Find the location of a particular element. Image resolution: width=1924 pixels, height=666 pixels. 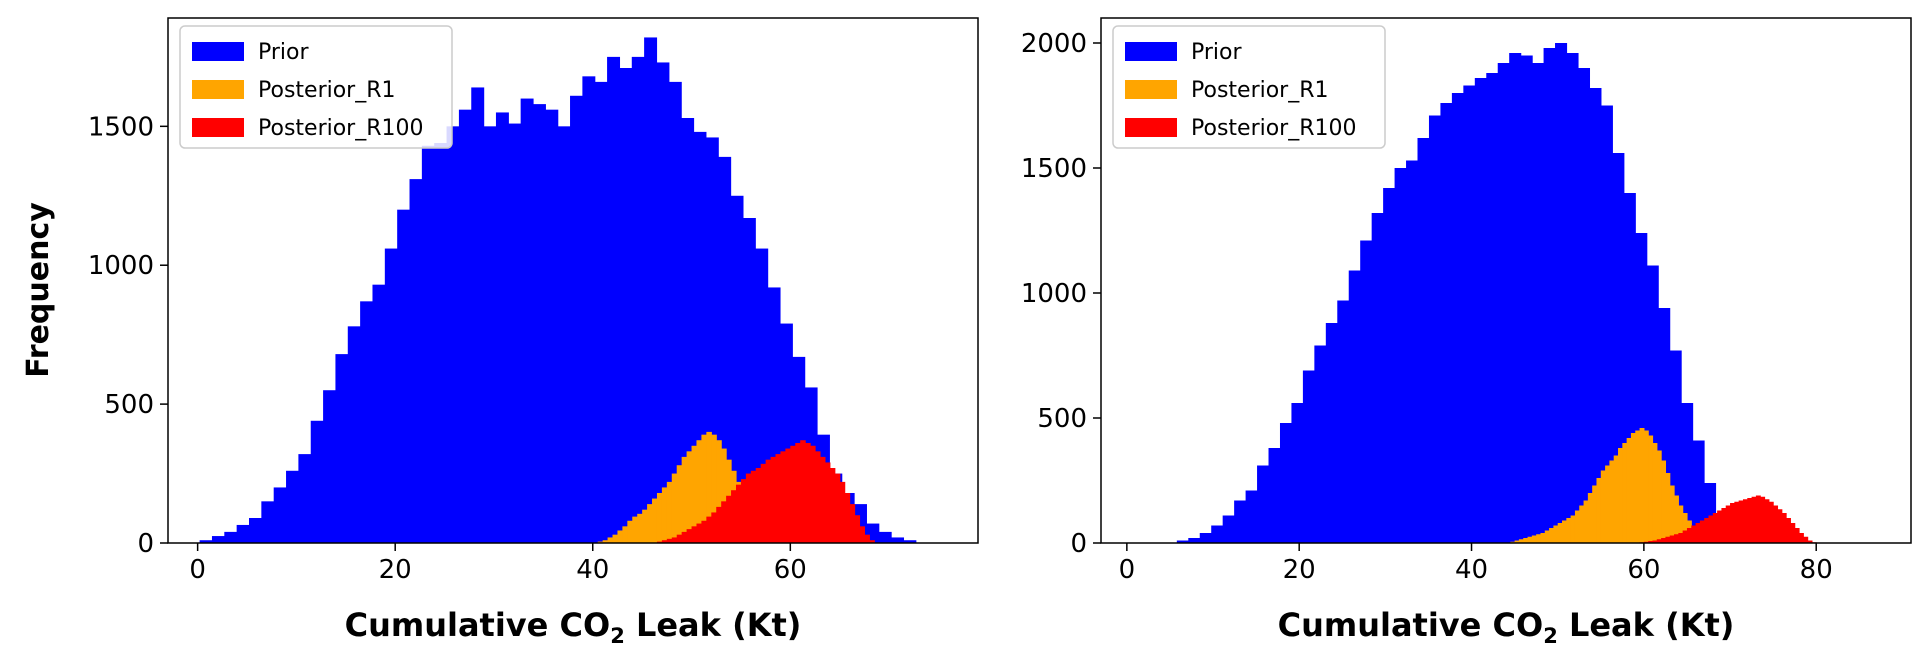

x-tick-label: 0 is located at coordinates (1127, 570).